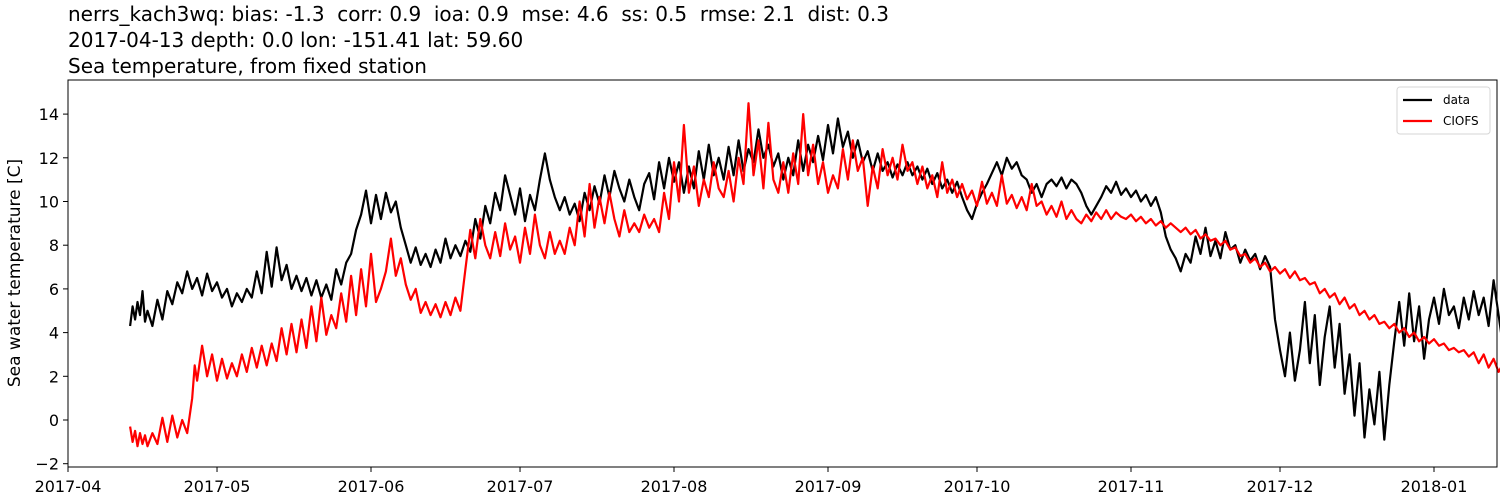 Image resolution: width=1500 pixels, height=500 pixels. Describe the element at coordinates (371, 486) in the screenshot. I see `x-tick-label: 2017-06` at that location.